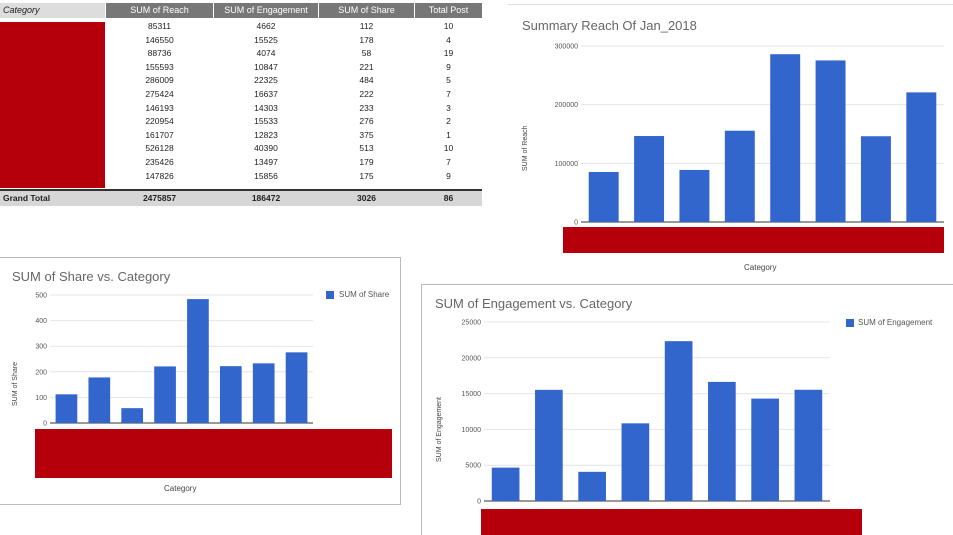 The width and height of the screenshot is (953, 535). What do you see at coordinates (45, 424) in the screenshot?
I see `y-tick-label: 0` at bounding box center [45, 424].